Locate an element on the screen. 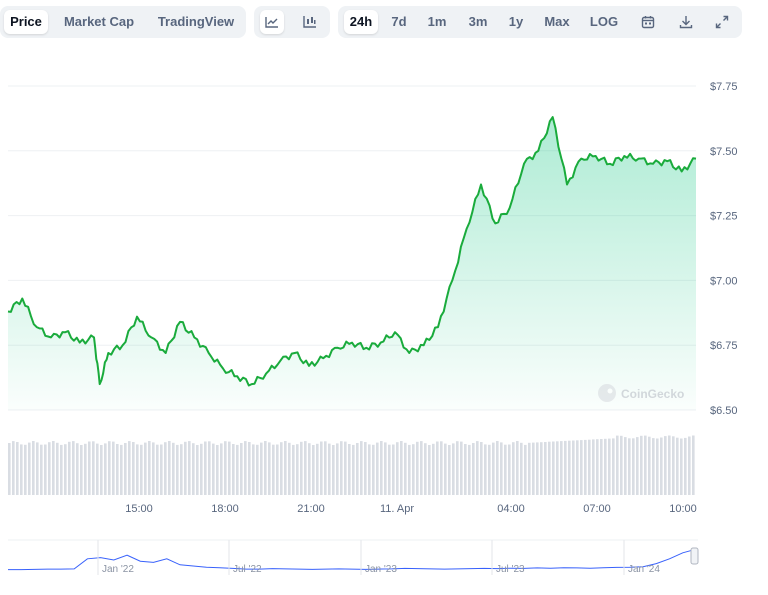 The width and height of the screenshot is (768, 595). y-tick-label: $7.75 is located at coordinates (724, 87).